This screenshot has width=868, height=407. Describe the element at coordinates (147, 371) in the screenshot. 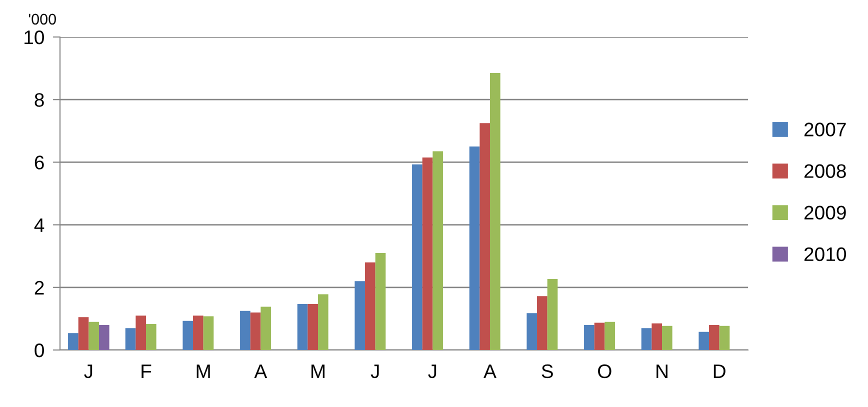

I see `x-tick-label: F` at that location.